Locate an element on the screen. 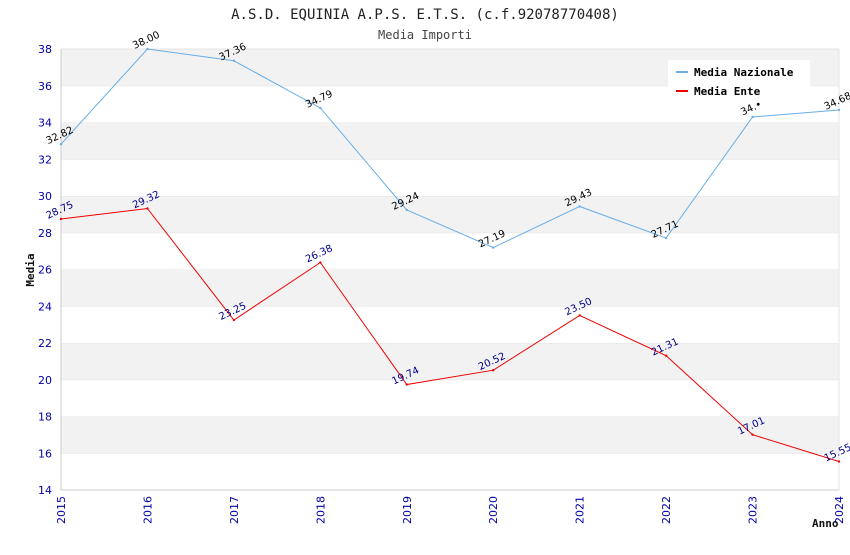 The width and height of the screenshot is (850, 555). x-axis-label: Anno is located at coordinates (825, 523).